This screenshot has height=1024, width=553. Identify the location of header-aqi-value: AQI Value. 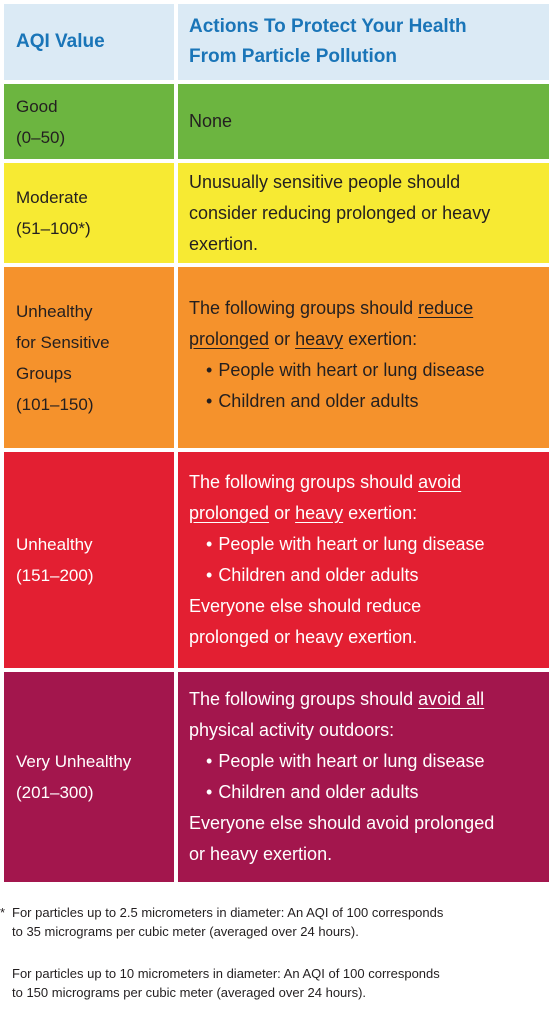
(89, 42).